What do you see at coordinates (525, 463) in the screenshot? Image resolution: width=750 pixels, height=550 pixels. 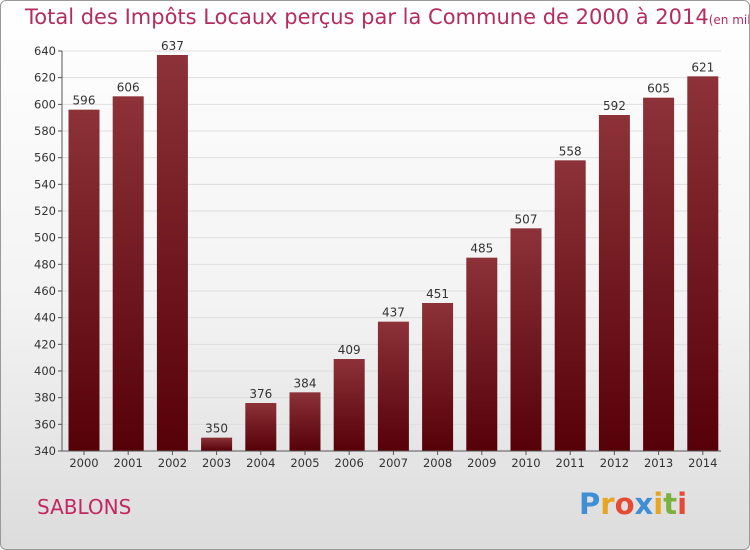 I see `x-tick-label-2010: 2010` at bounding box center [525, 463].